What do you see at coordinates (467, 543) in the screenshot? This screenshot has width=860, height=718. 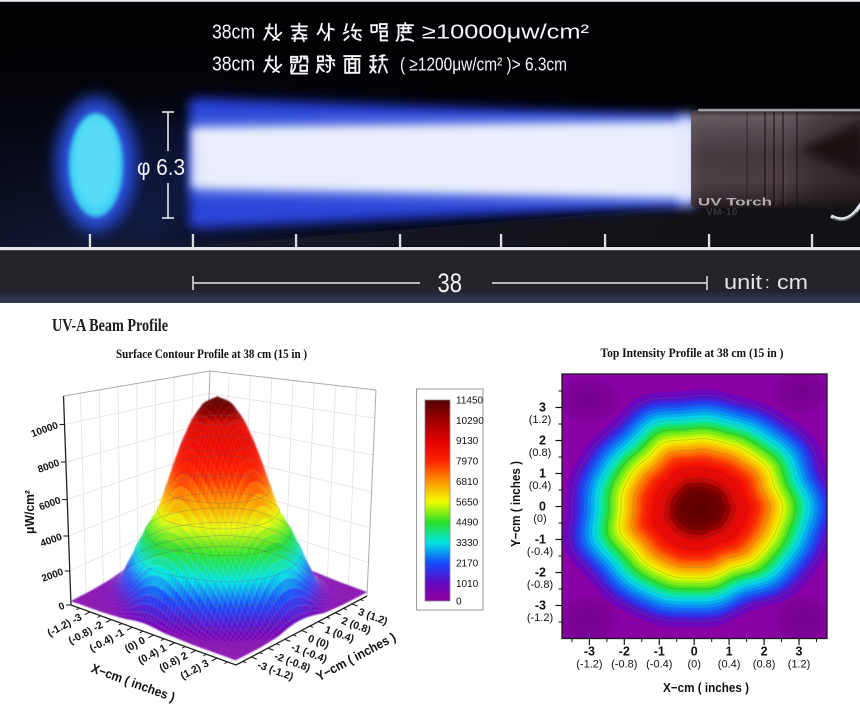 I see `svg-text: 3330` at bounding box center [467, 543].